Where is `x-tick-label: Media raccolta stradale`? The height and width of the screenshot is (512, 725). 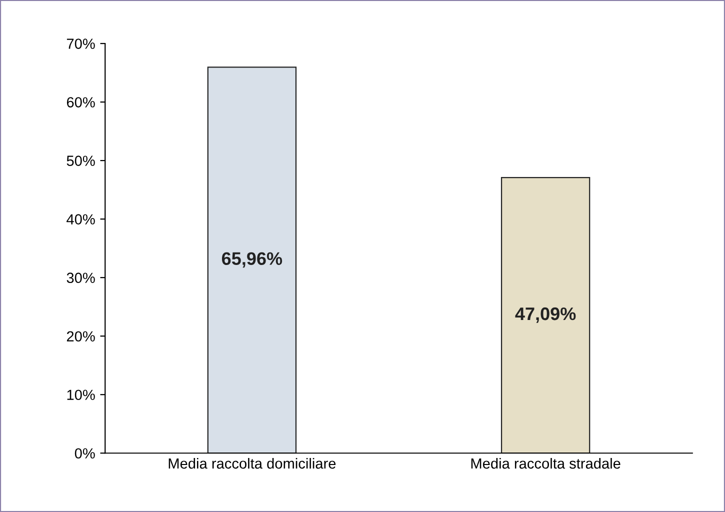 x-tick-label: Media raccolta stradale is located at coordinates (545, 463).